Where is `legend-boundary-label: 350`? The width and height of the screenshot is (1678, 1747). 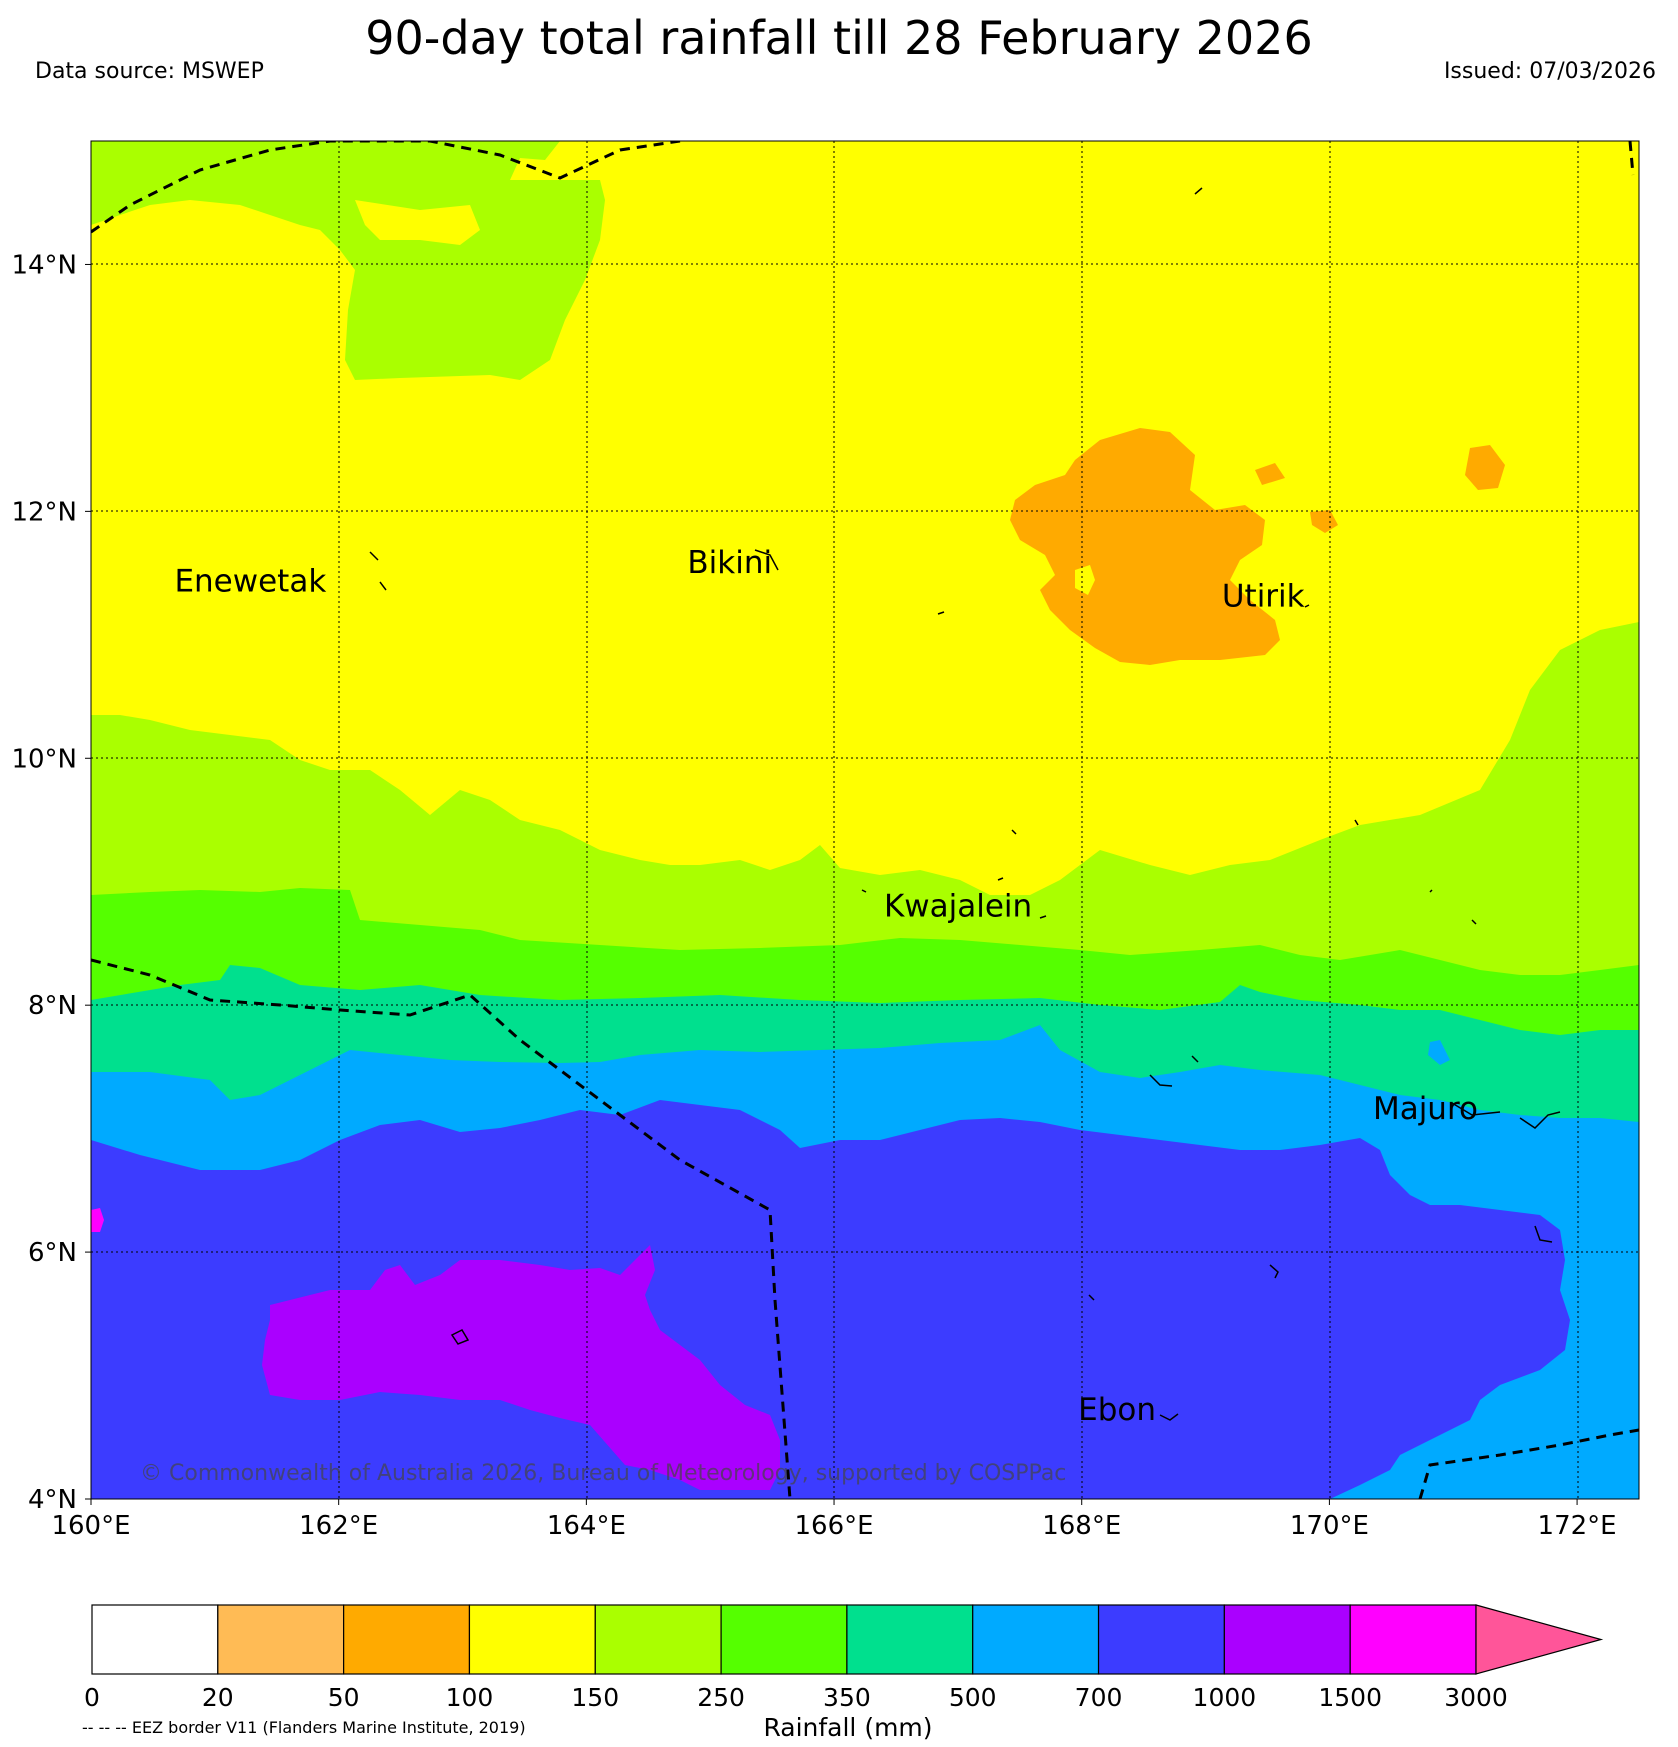 legend-boundary-label: 350 is located at coordinates (847, 1697).